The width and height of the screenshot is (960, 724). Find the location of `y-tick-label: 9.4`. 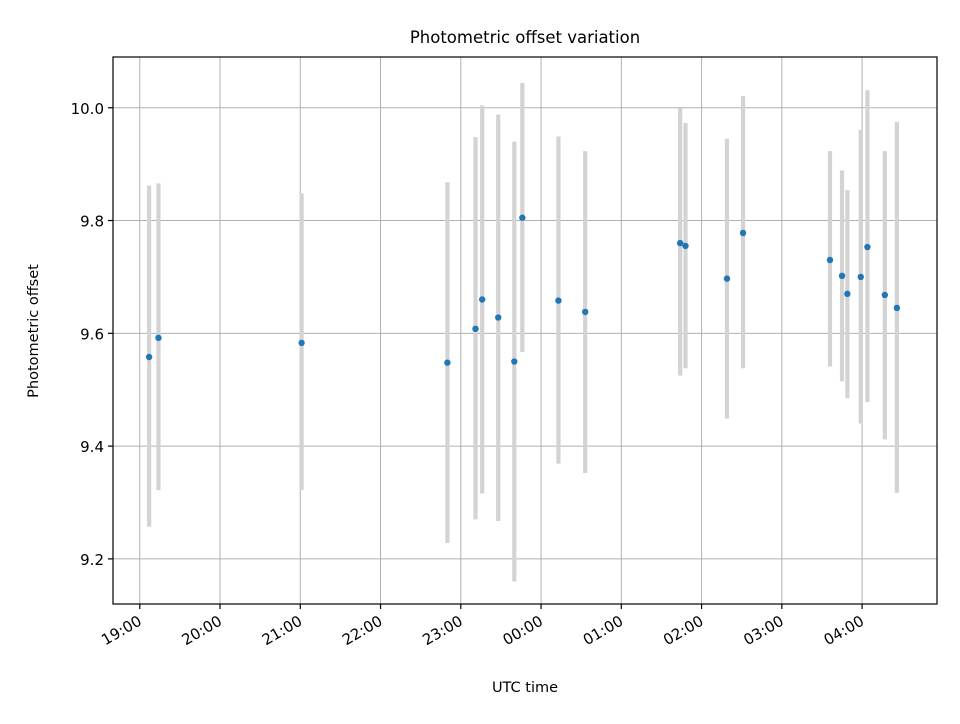

y-tick-label: 9.4 is located at coordinates (92, 447).